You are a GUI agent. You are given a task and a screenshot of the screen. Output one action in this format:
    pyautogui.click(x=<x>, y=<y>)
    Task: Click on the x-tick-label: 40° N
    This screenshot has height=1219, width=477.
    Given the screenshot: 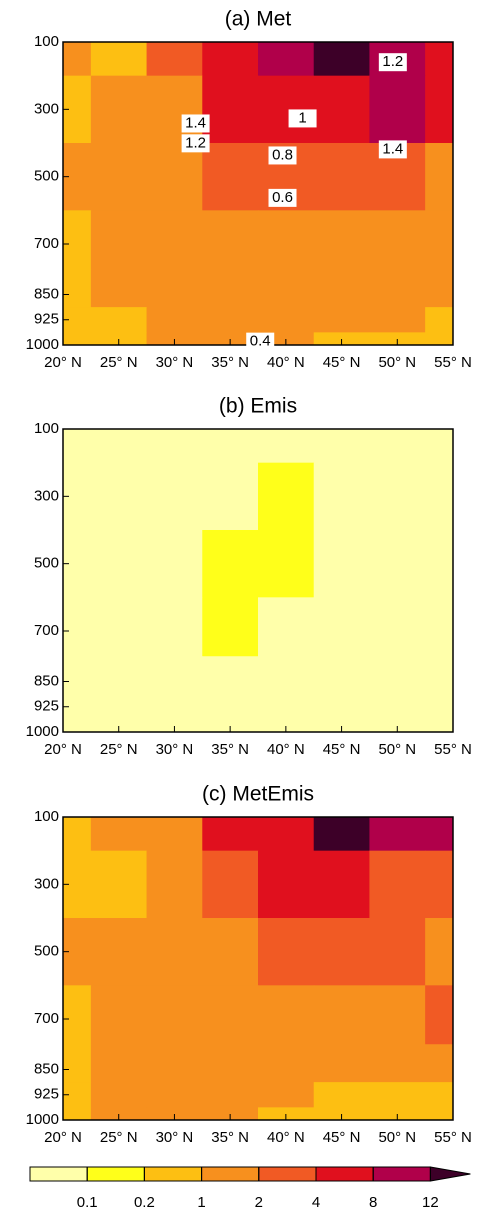 What is the action you would take?
    pyautogui.click(x=286, y=1137)
    